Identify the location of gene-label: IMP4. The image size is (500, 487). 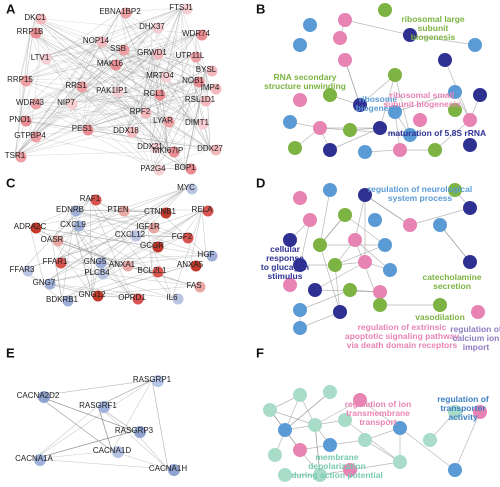
(210, 87).